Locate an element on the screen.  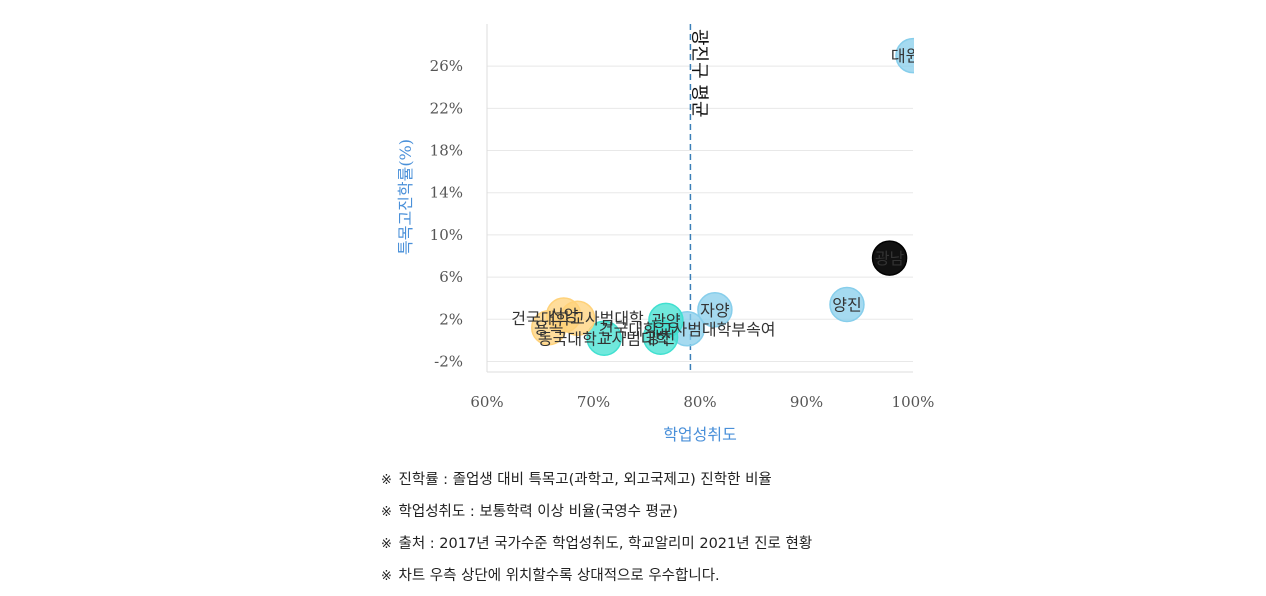
bubble-label: 자양 is located at coordinates (715, 310).